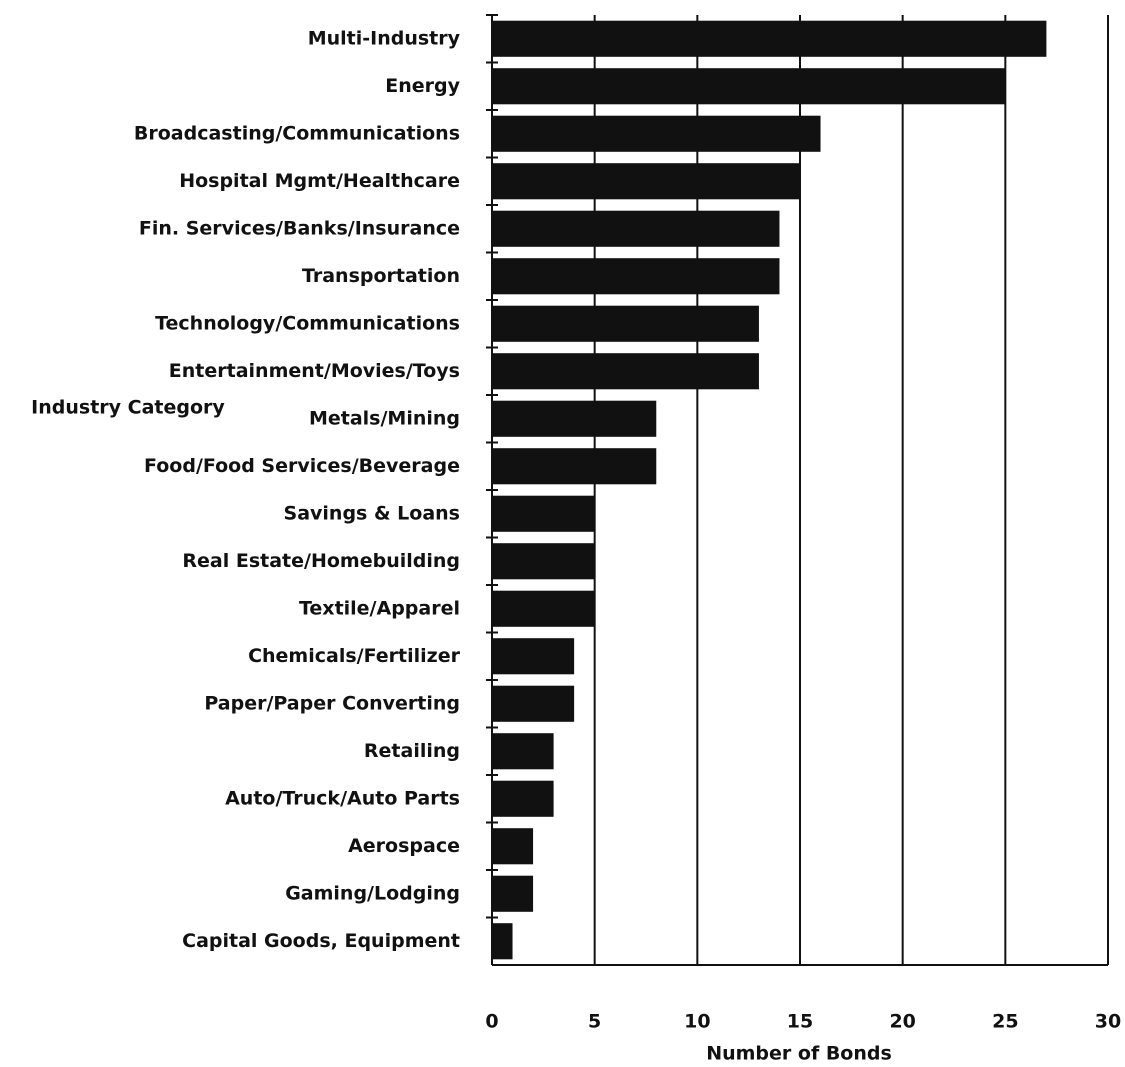  I want to click on y-tick-label: Fin. Services/Banks/Insurance, so click(299, 228).